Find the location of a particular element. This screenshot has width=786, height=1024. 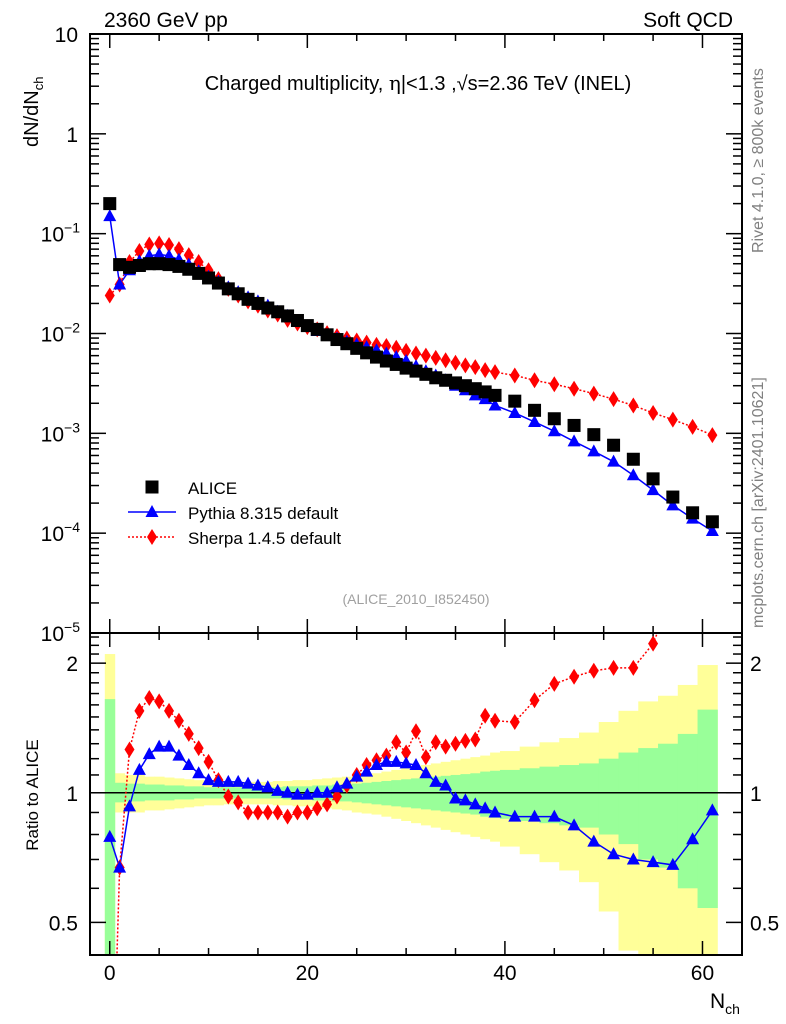

rivet-label: Rivet 4.1.0, ≥ 800k events is located at coordinates (758, 160).